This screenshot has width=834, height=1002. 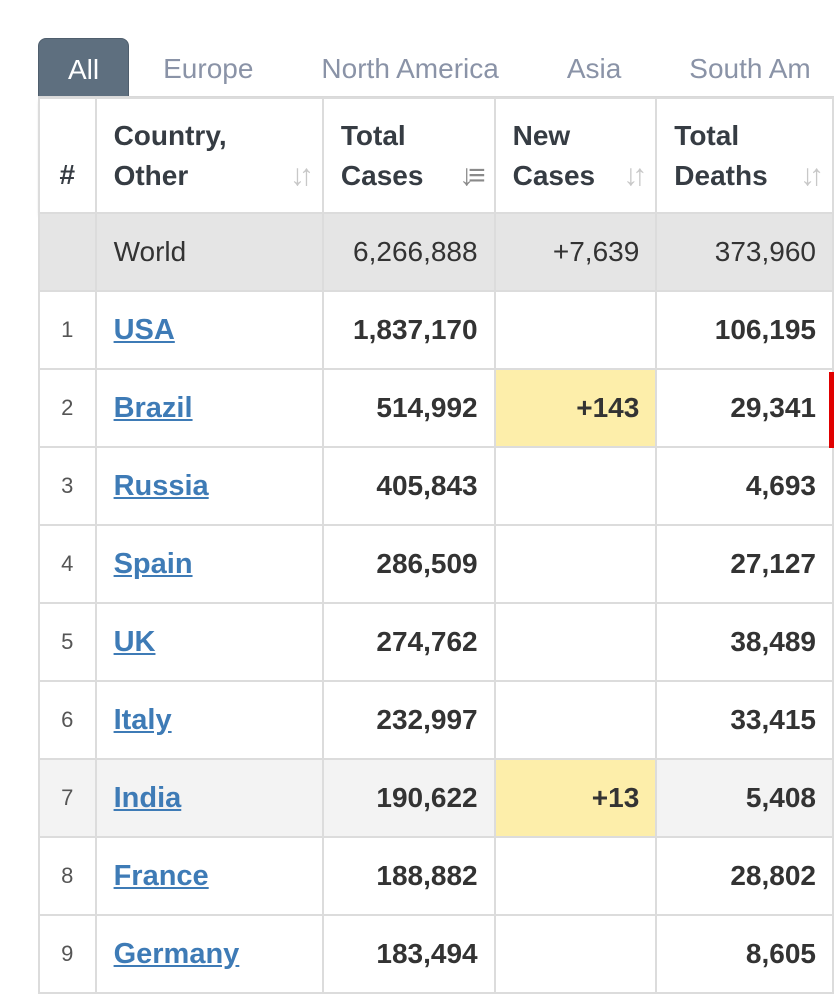 I want to click on new-cases-cell: +143, so click(x=575, y=408).